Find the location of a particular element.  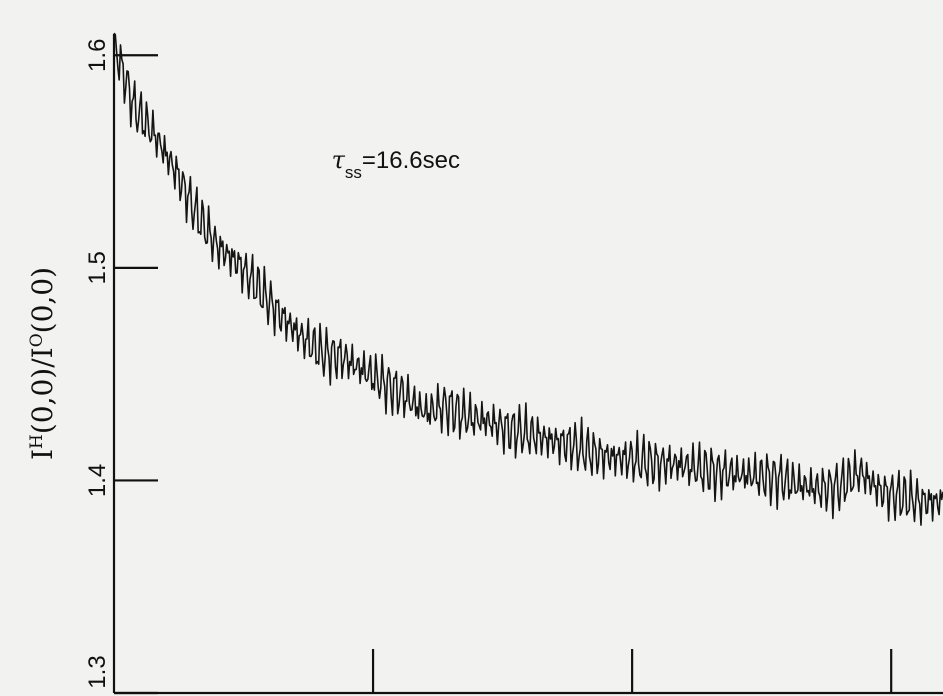

x-ticks is located at coordinates (632, 671).